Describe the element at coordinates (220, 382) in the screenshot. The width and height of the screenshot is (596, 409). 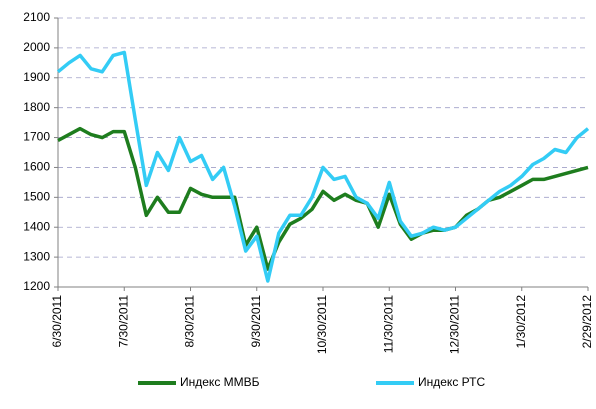
I see `legend-label: Индекс ММВБ` at that location.